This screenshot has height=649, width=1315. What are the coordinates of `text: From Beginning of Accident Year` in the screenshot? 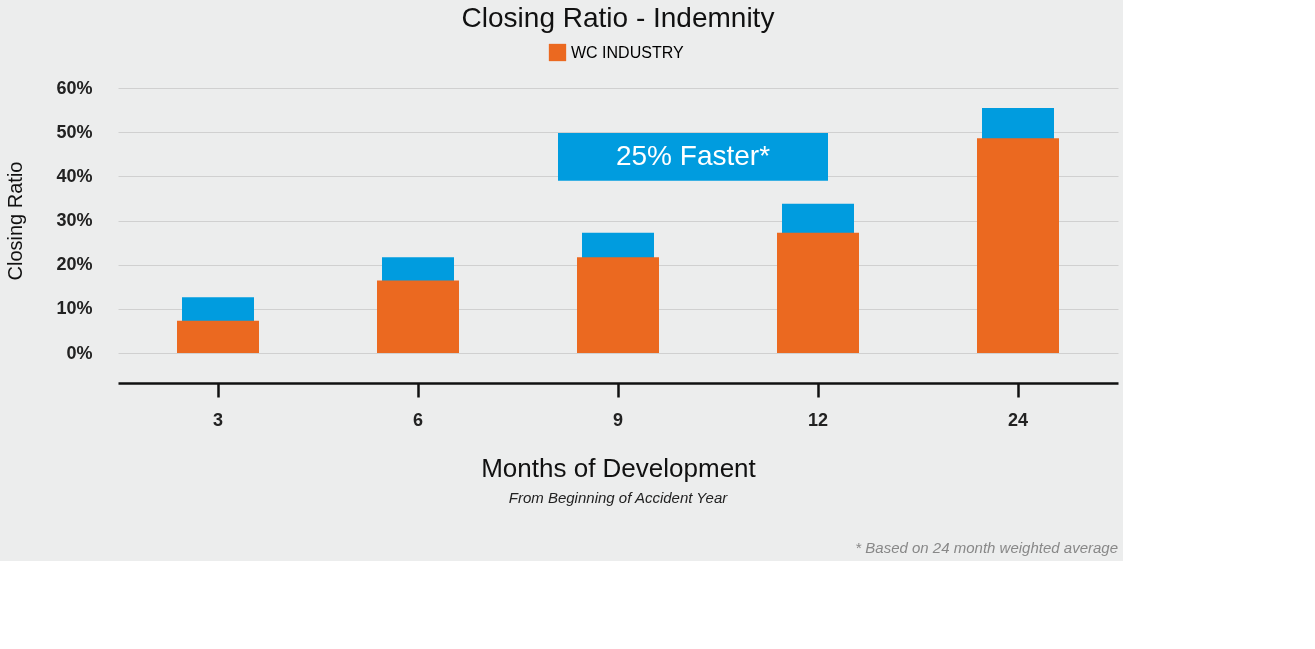 It's located at (618, 497).